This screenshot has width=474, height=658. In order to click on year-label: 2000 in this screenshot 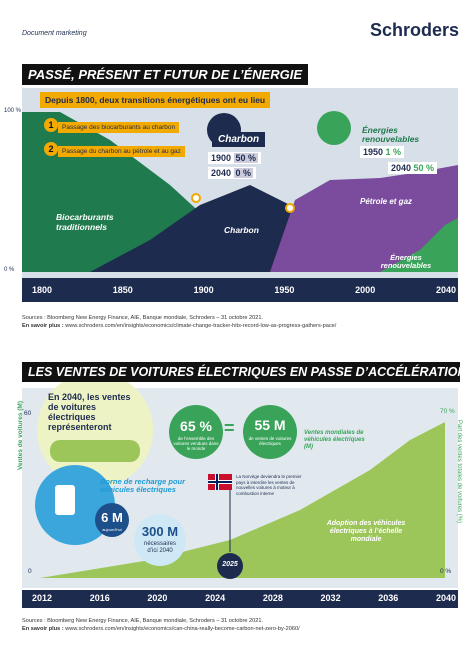, I will do `click(365, 290)`.